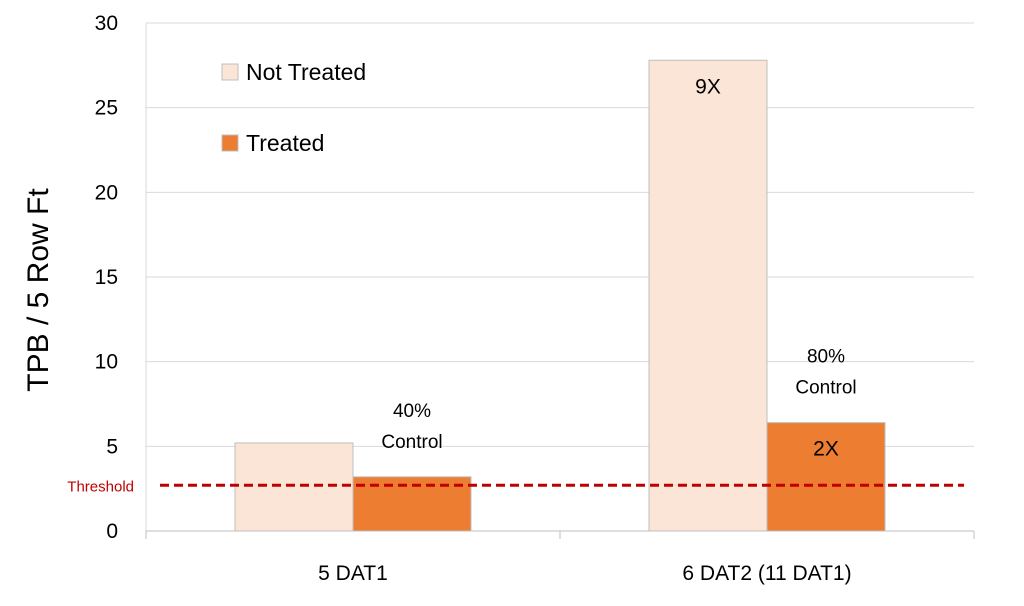 This screenshot has height=606, width=1024. I want to click on y-tick-label: 0, so click(112, 531).